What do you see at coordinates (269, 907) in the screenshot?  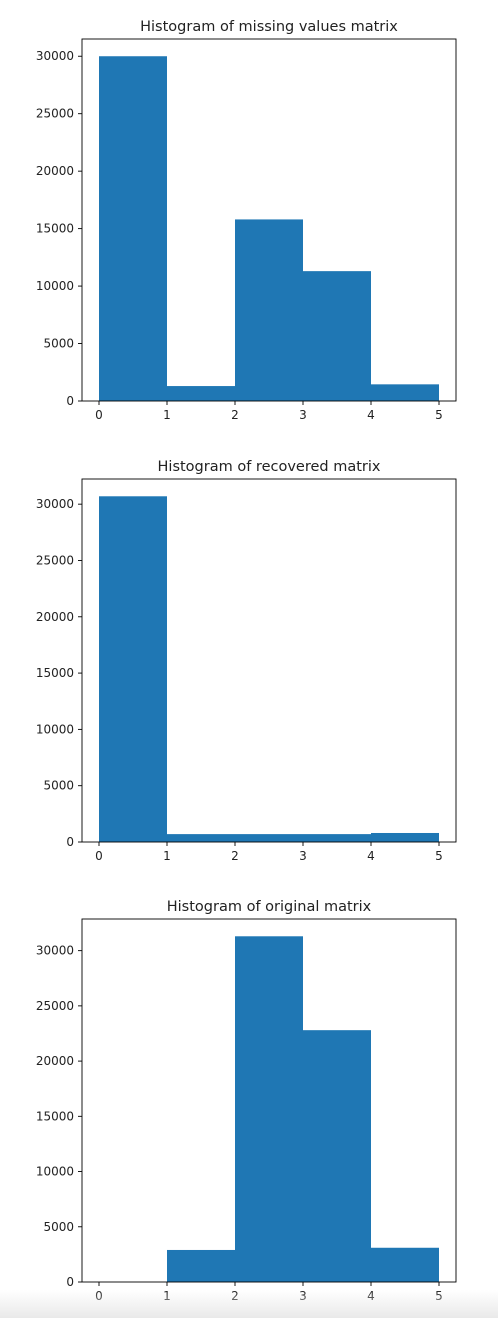 I see `chart-title: Histogram of original matrix` at bounding box center [269, 907].